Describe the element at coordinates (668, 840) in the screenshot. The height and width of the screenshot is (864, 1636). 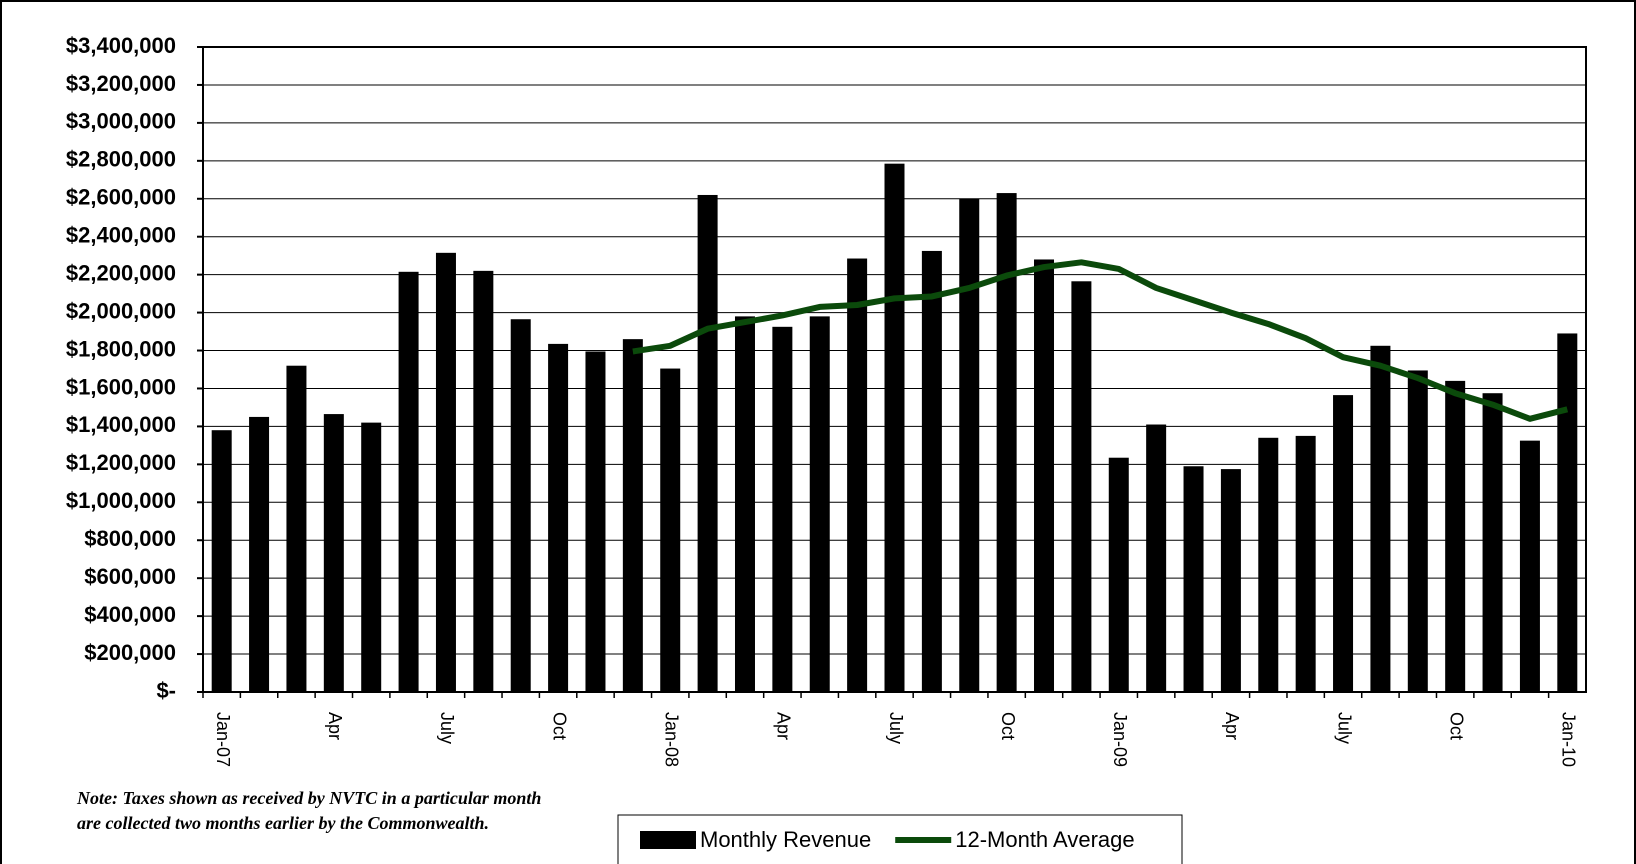
I see `legend-swatch` at that location.